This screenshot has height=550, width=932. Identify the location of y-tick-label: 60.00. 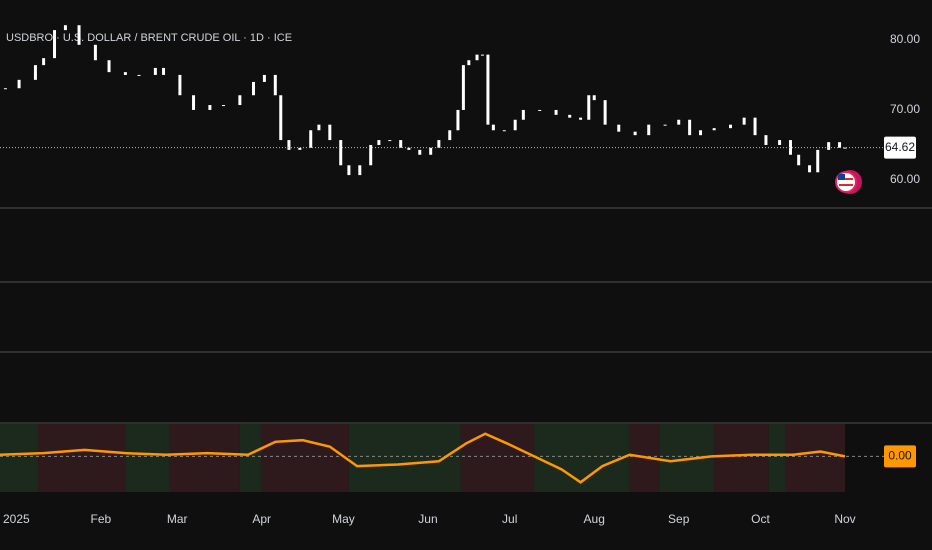
(905, 179).